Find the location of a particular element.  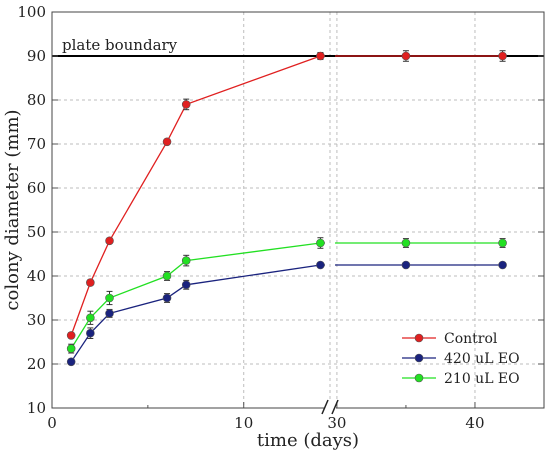

legend-label: Control is located at coordinates (471, 339).